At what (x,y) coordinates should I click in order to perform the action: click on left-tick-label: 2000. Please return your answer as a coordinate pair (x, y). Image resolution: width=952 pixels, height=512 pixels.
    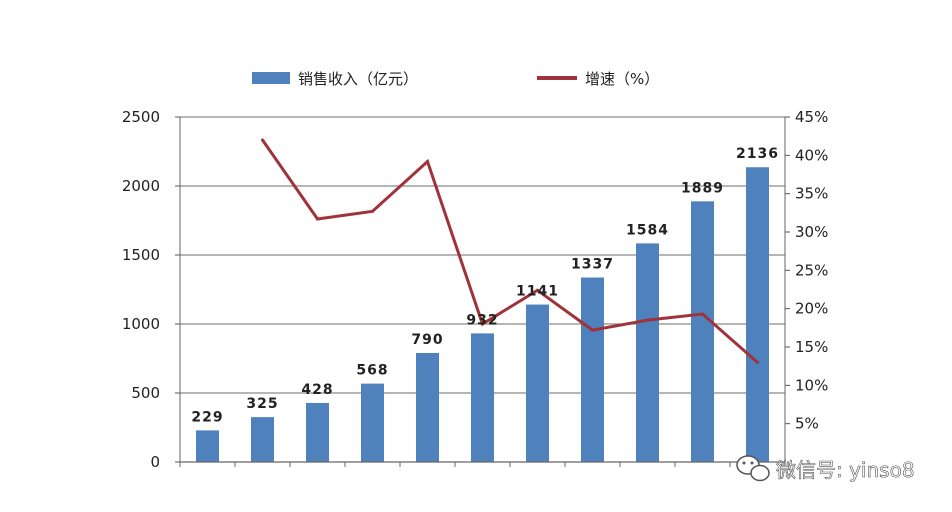
    Looking at the image, I should click on (141, 186).